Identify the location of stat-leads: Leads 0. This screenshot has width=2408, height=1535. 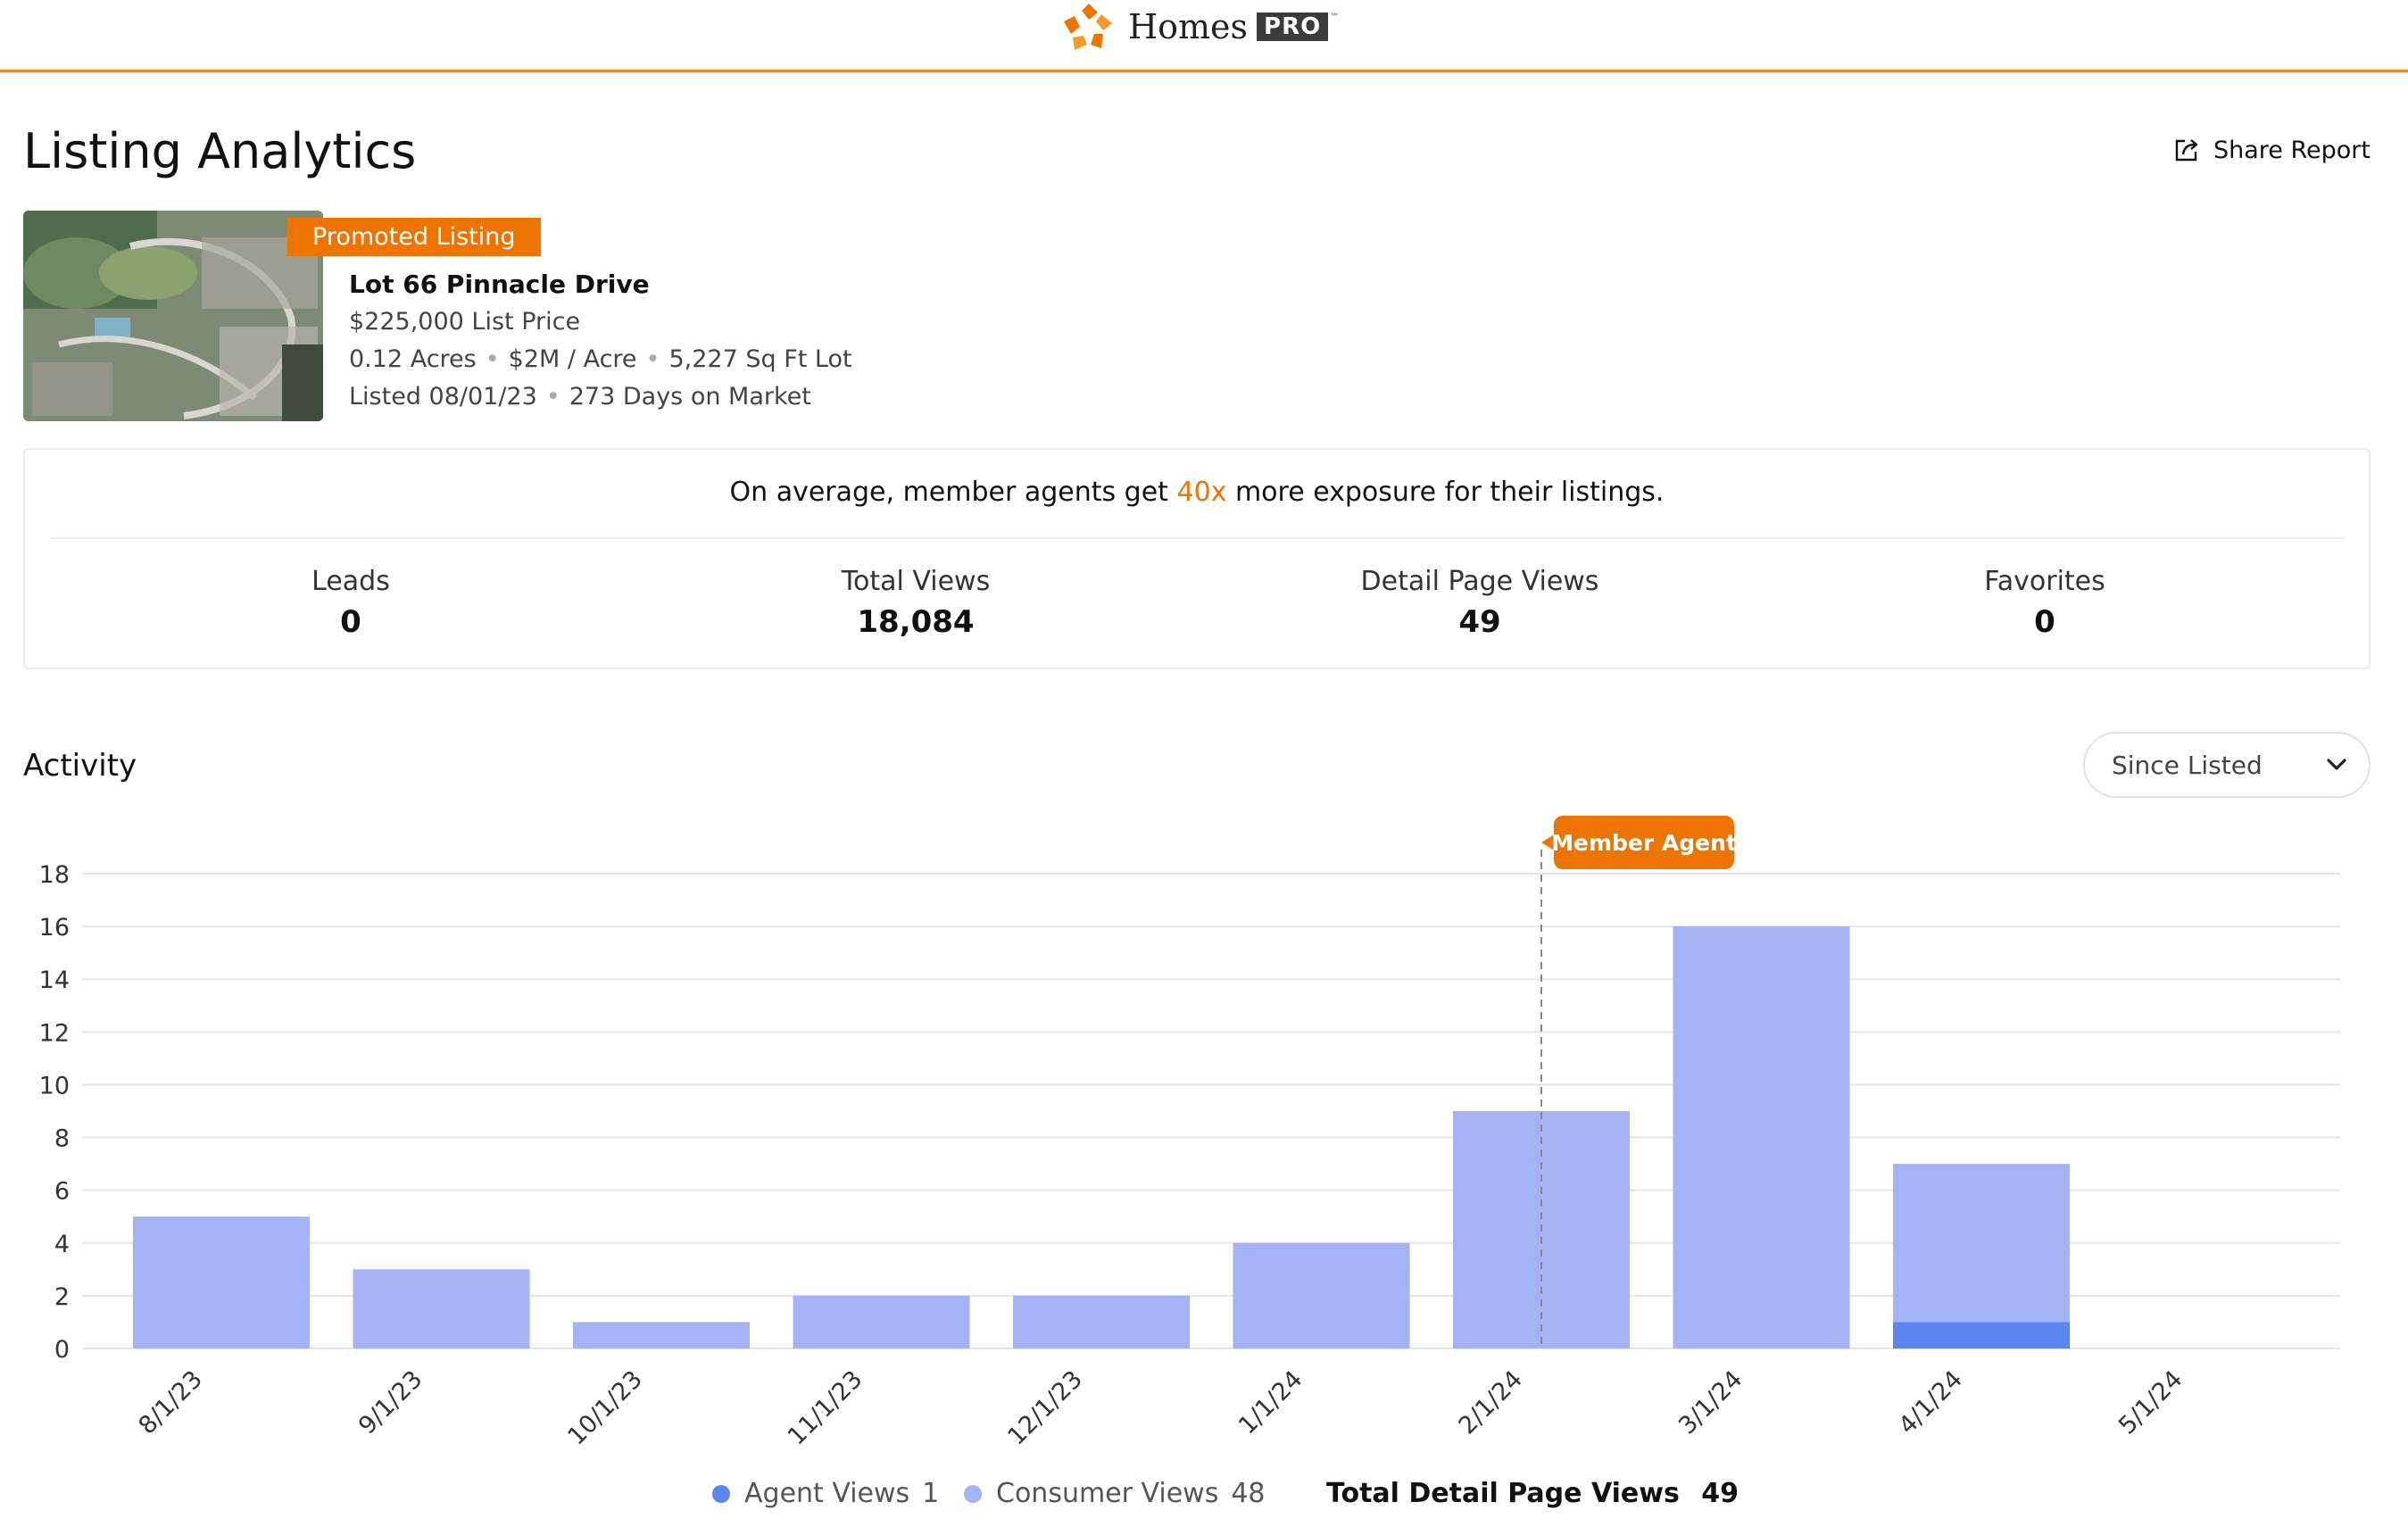
(350, 603).